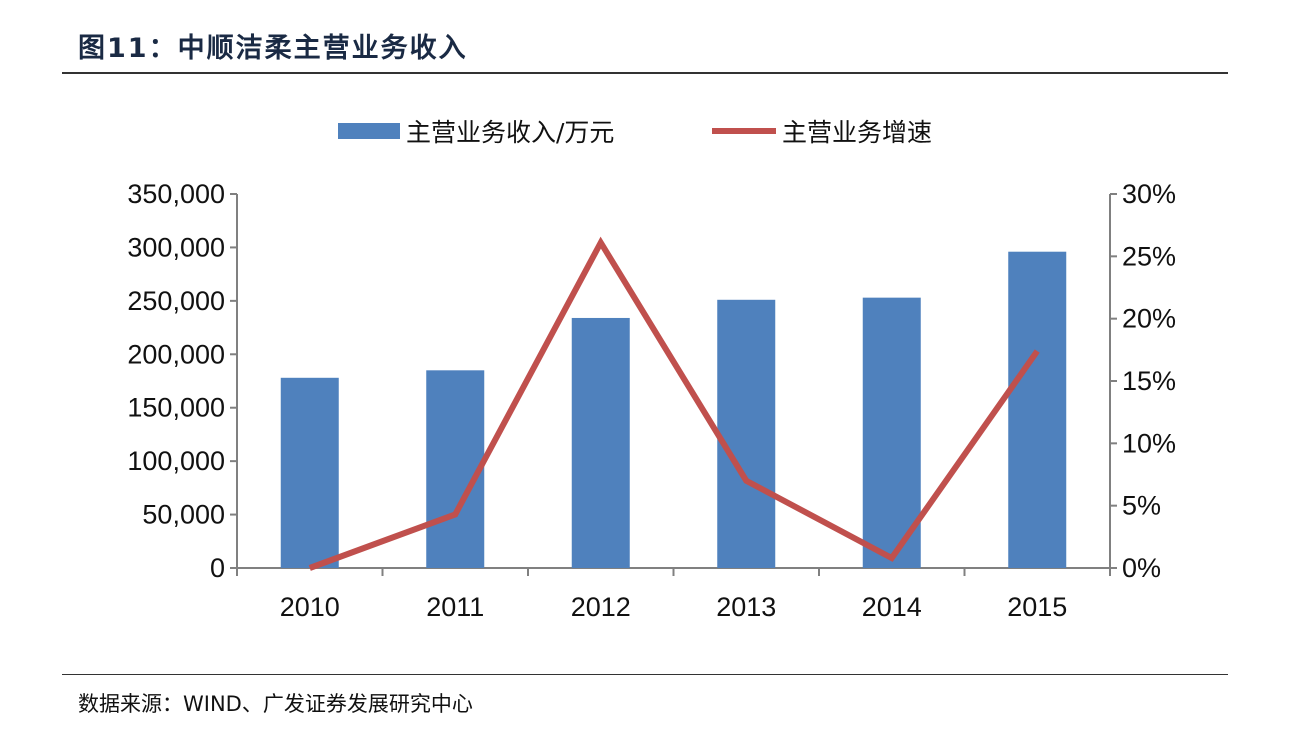 This screenshot has height=742, width=1310. Describe the element at coordinates (645, 73) in the screenshot. I see `top-divider` at that location.